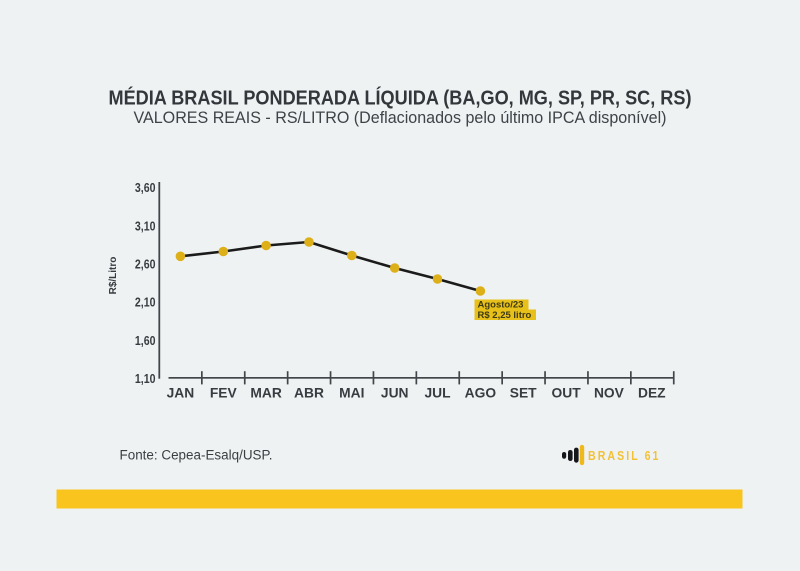  Describe the element at coordinates (145, 303) in the screenshot. I see `svg-text: 2,10` at that location.